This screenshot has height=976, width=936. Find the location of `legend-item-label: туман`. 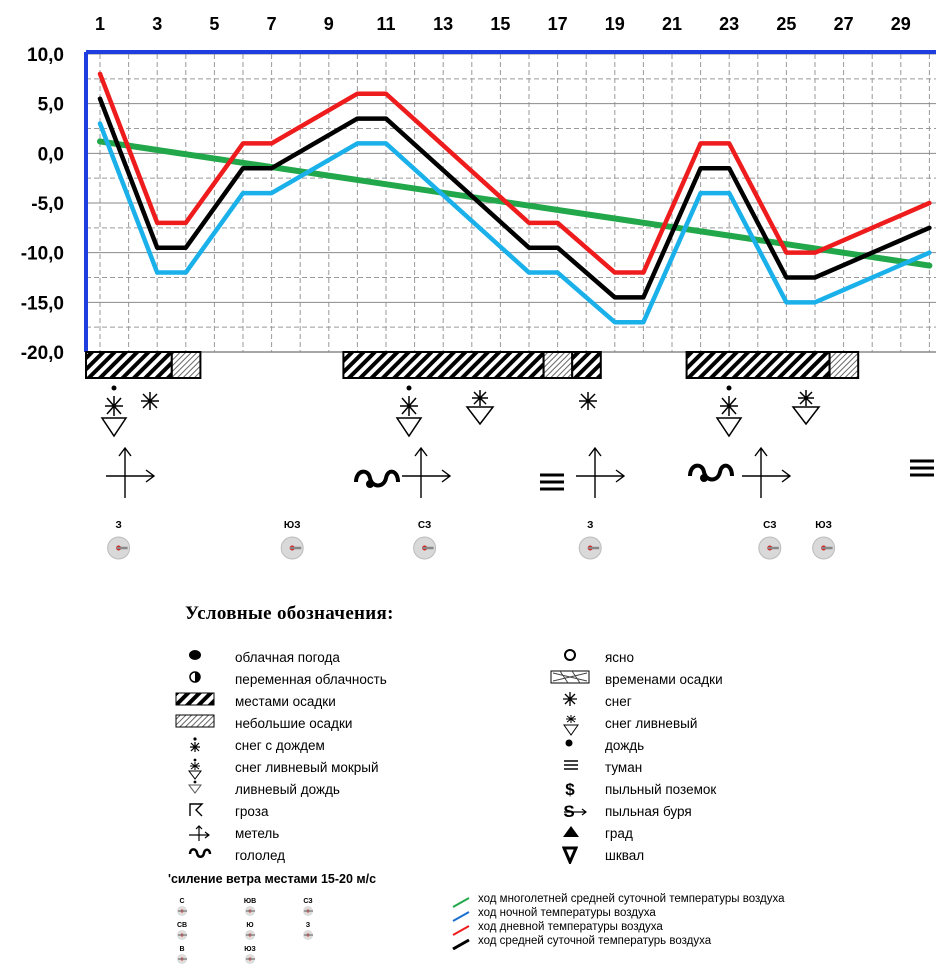

legend-item-label: туман is located at coordinates (624, 767).